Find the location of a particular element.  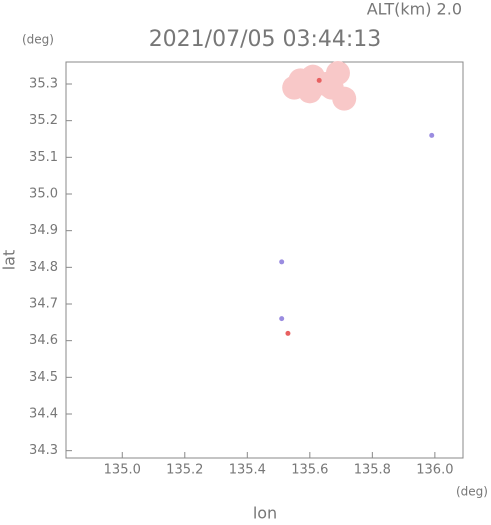

y-tick-label: 34.5 is located at coordinates (43, 377).